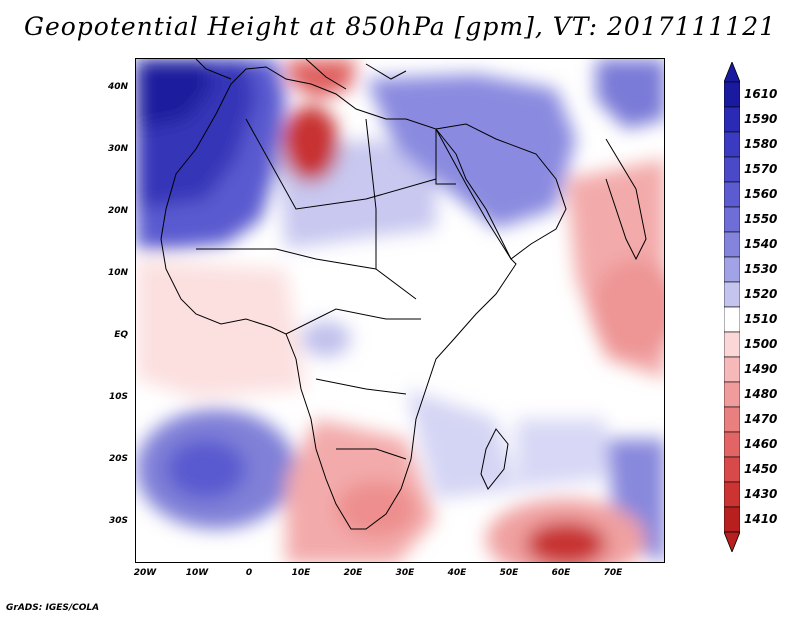  What do you see at coordinates (732, 72) in the screenshot?
I see `colorbar-top-arrow` at bounding box center [732, 72].